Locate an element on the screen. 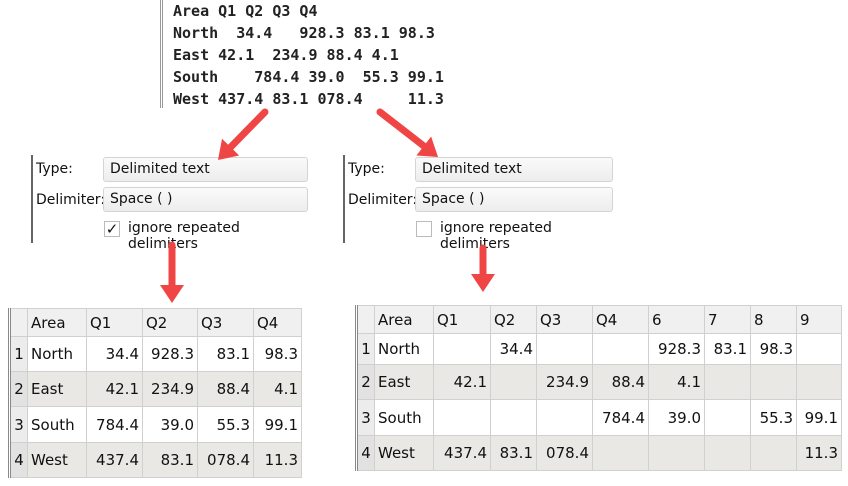  table-cell: 34.4 is located at coordinates (114, 354).